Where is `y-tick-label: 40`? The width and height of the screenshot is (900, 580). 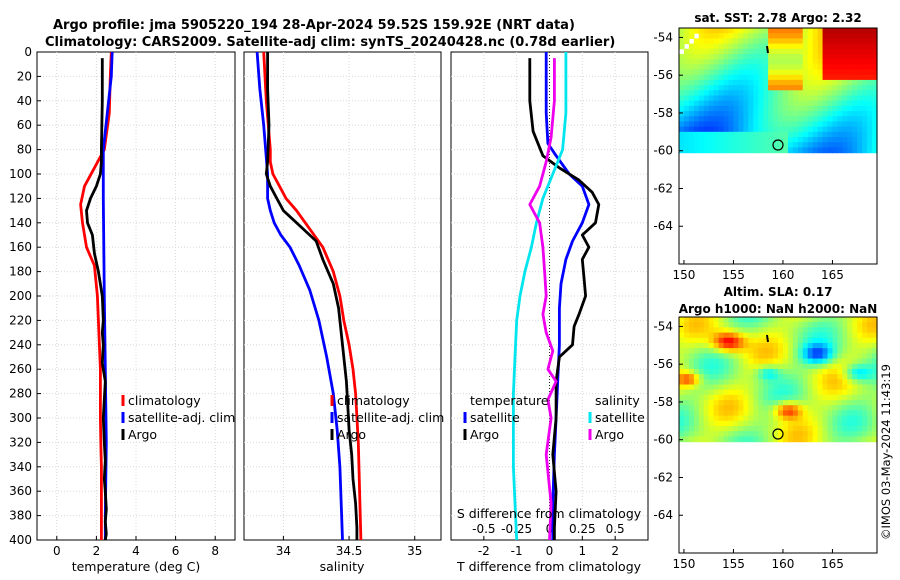 y-tick-label: 40 is located at coordinates (24, 101).